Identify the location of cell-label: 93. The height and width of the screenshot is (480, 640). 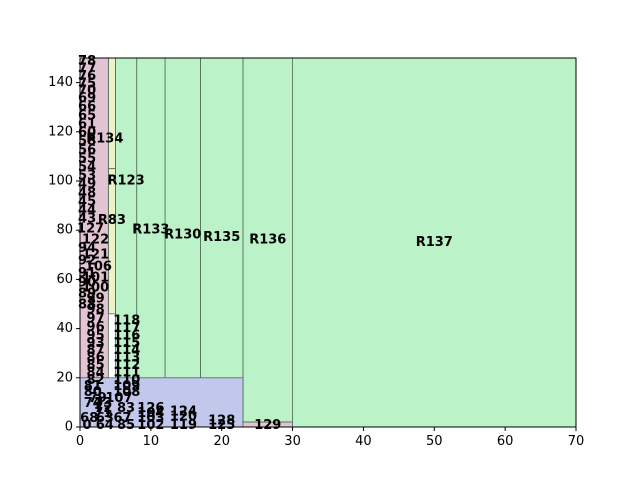
(96, 343).